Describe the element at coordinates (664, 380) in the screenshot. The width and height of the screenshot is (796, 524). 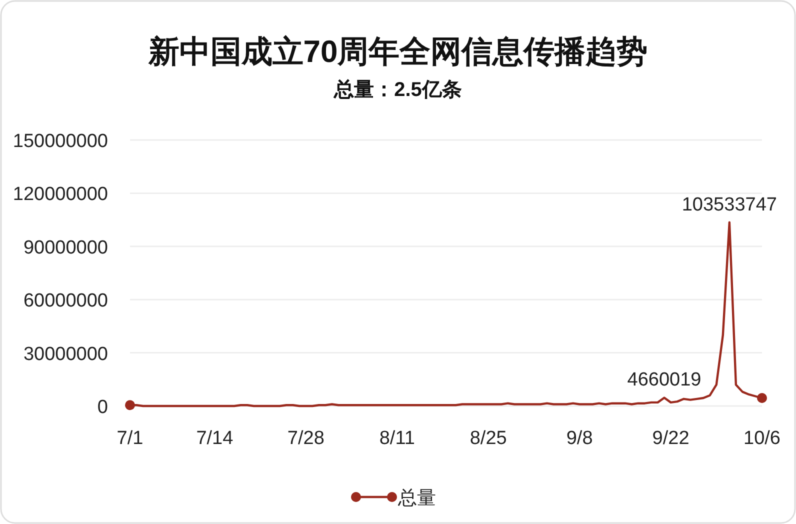
I see `data-label: 4660019` at that location.